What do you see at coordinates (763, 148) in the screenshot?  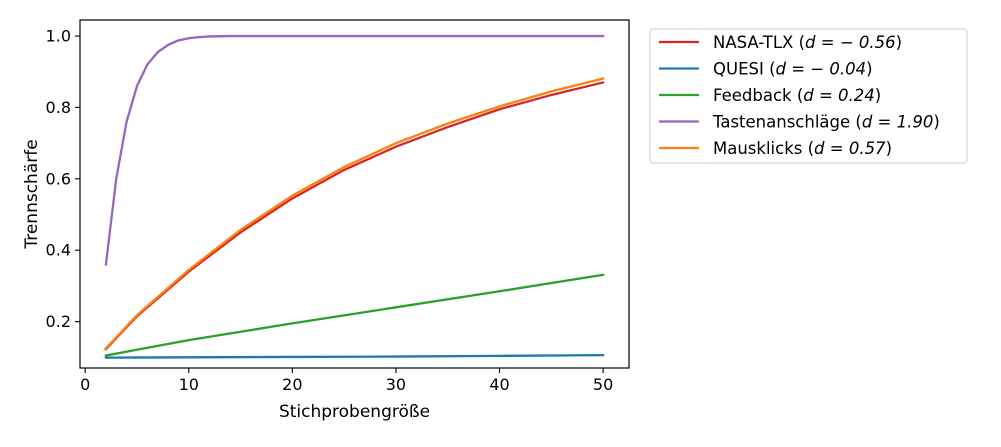 I see `legend-label-prefix: Mausklicks (` at bounding box center [763, 148].